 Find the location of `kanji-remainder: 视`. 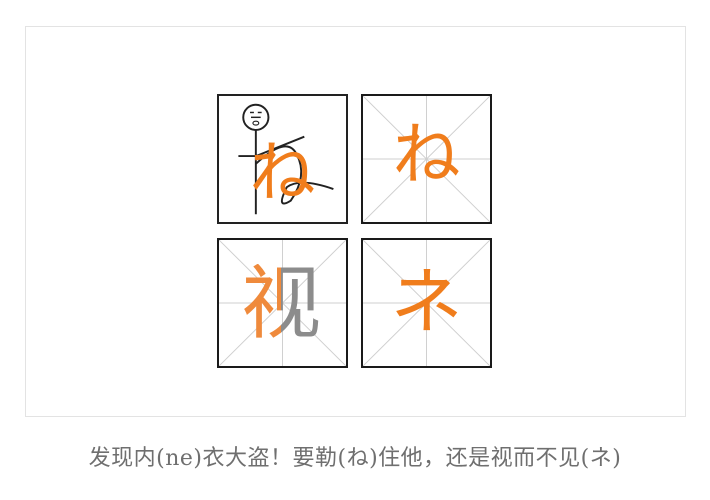

kanji-remainder: 视 is located at coordinates (281, 303).